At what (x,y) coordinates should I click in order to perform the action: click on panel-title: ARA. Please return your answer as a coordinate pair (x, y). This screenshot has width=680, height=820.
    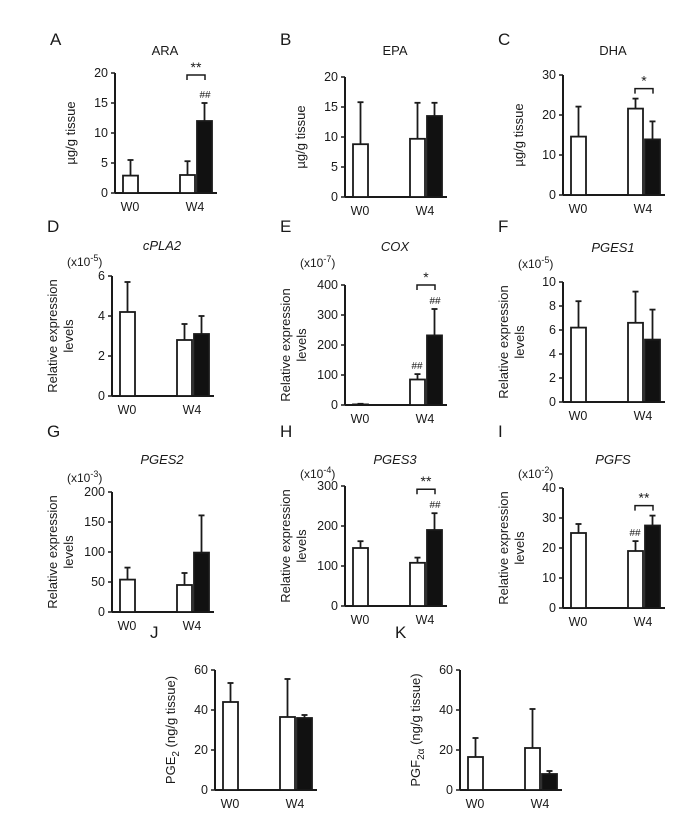
    Looking at the image, I should click on (165, 50).